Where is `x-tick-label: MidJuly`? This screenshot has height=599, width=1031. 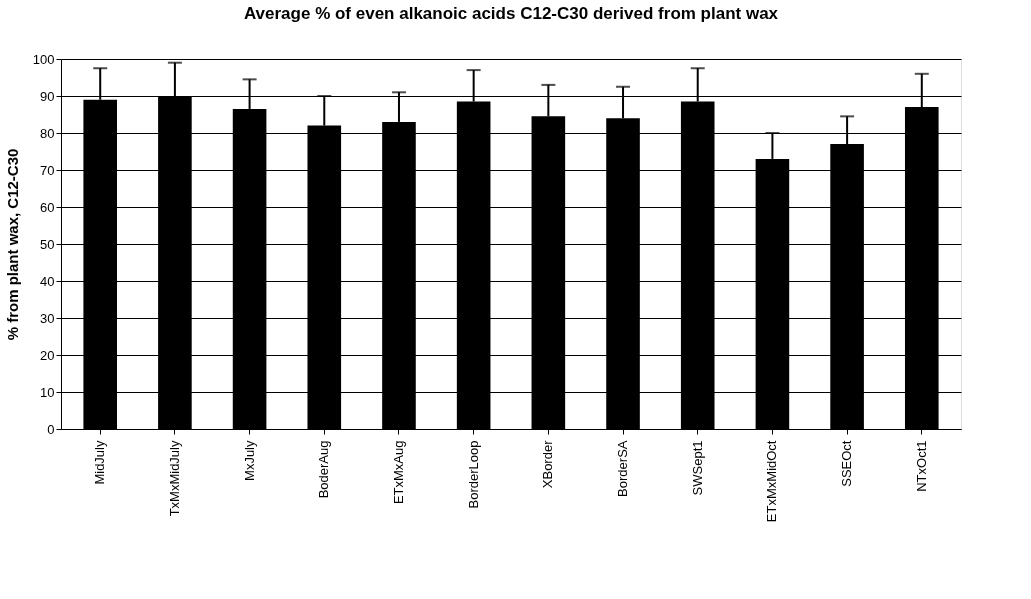
x-tick-label: MidJuly is located at coordinates (100, 462).